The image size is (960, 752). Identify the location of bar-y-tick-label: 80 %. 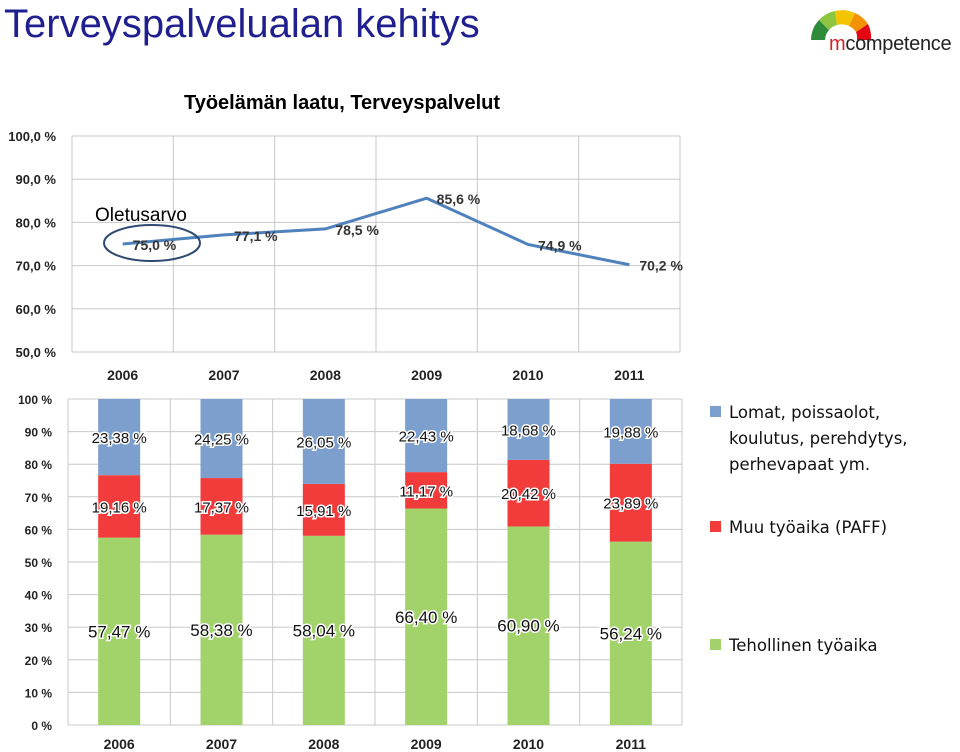
(39, 465).